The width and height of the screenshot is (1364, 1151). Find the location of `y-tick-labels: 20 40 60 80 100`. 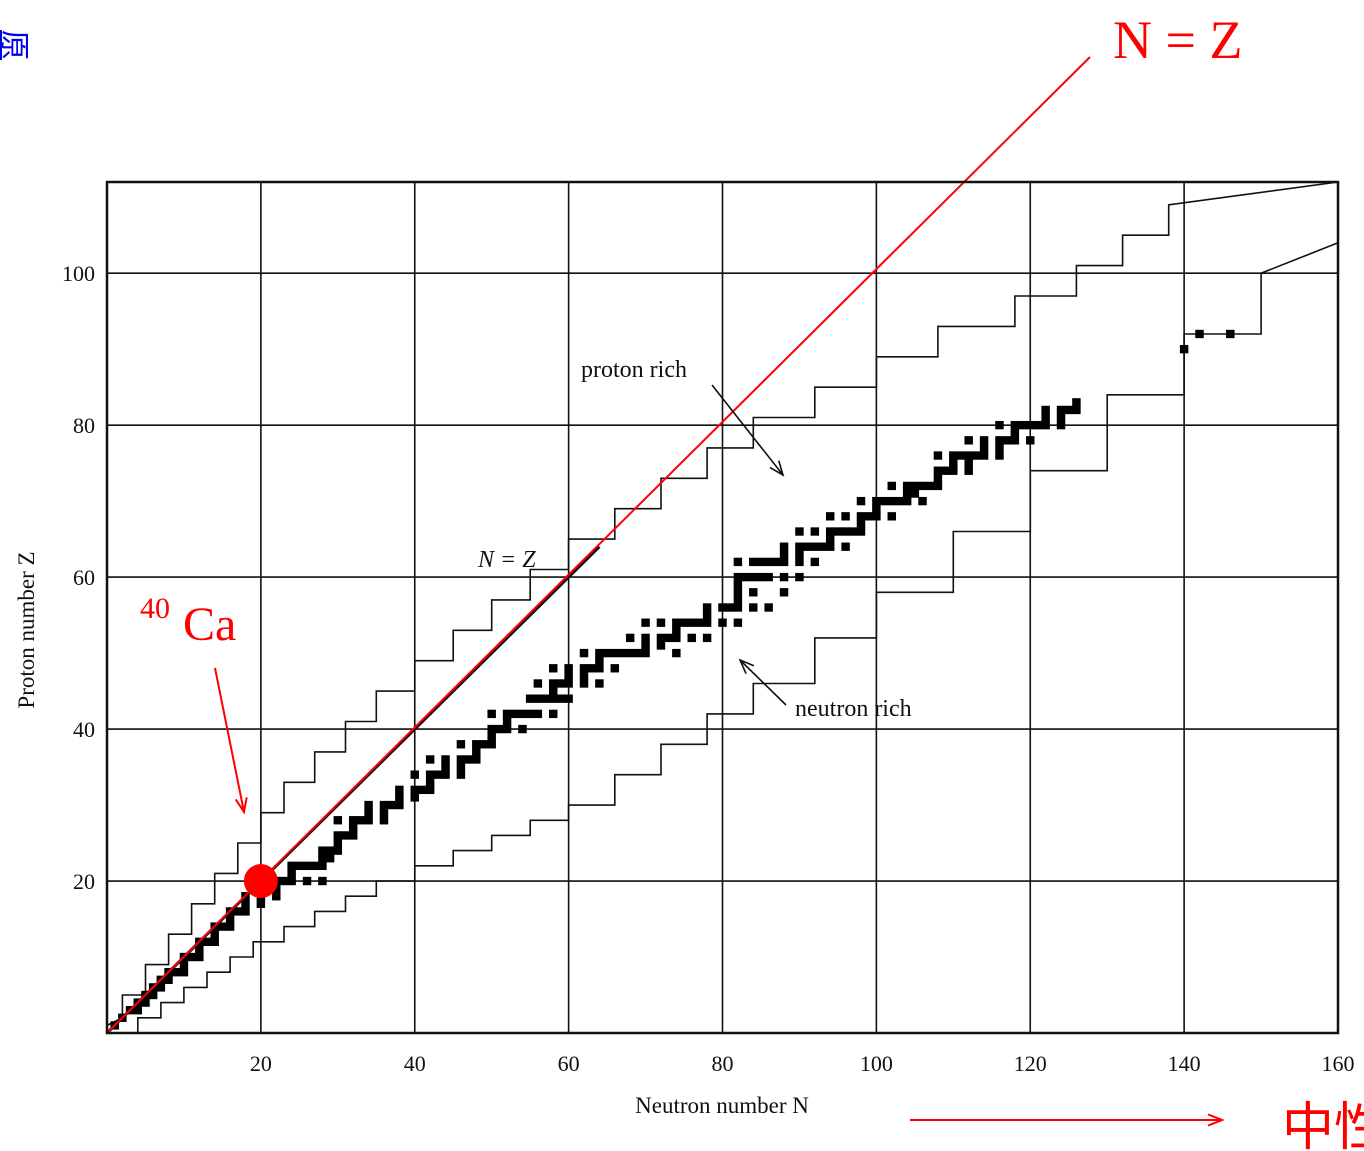

y-tick-labels: 20 40 60 80 100 is located at coordinates (78, 577).